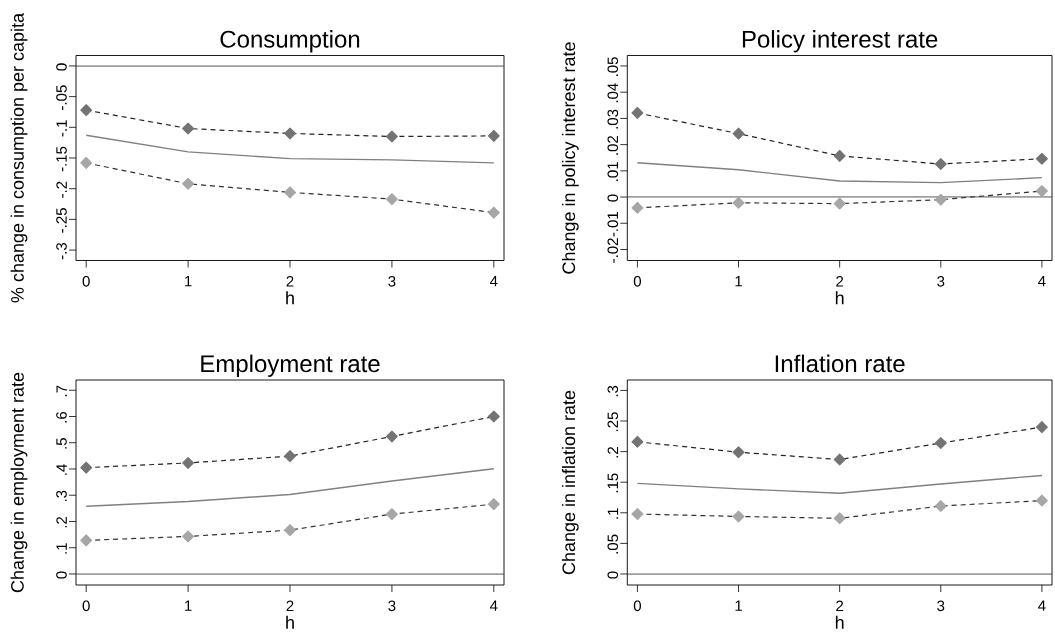 This screenshot has width=1055, height=633. I want to click on y-tick-label: -.15, so click(61, 159).